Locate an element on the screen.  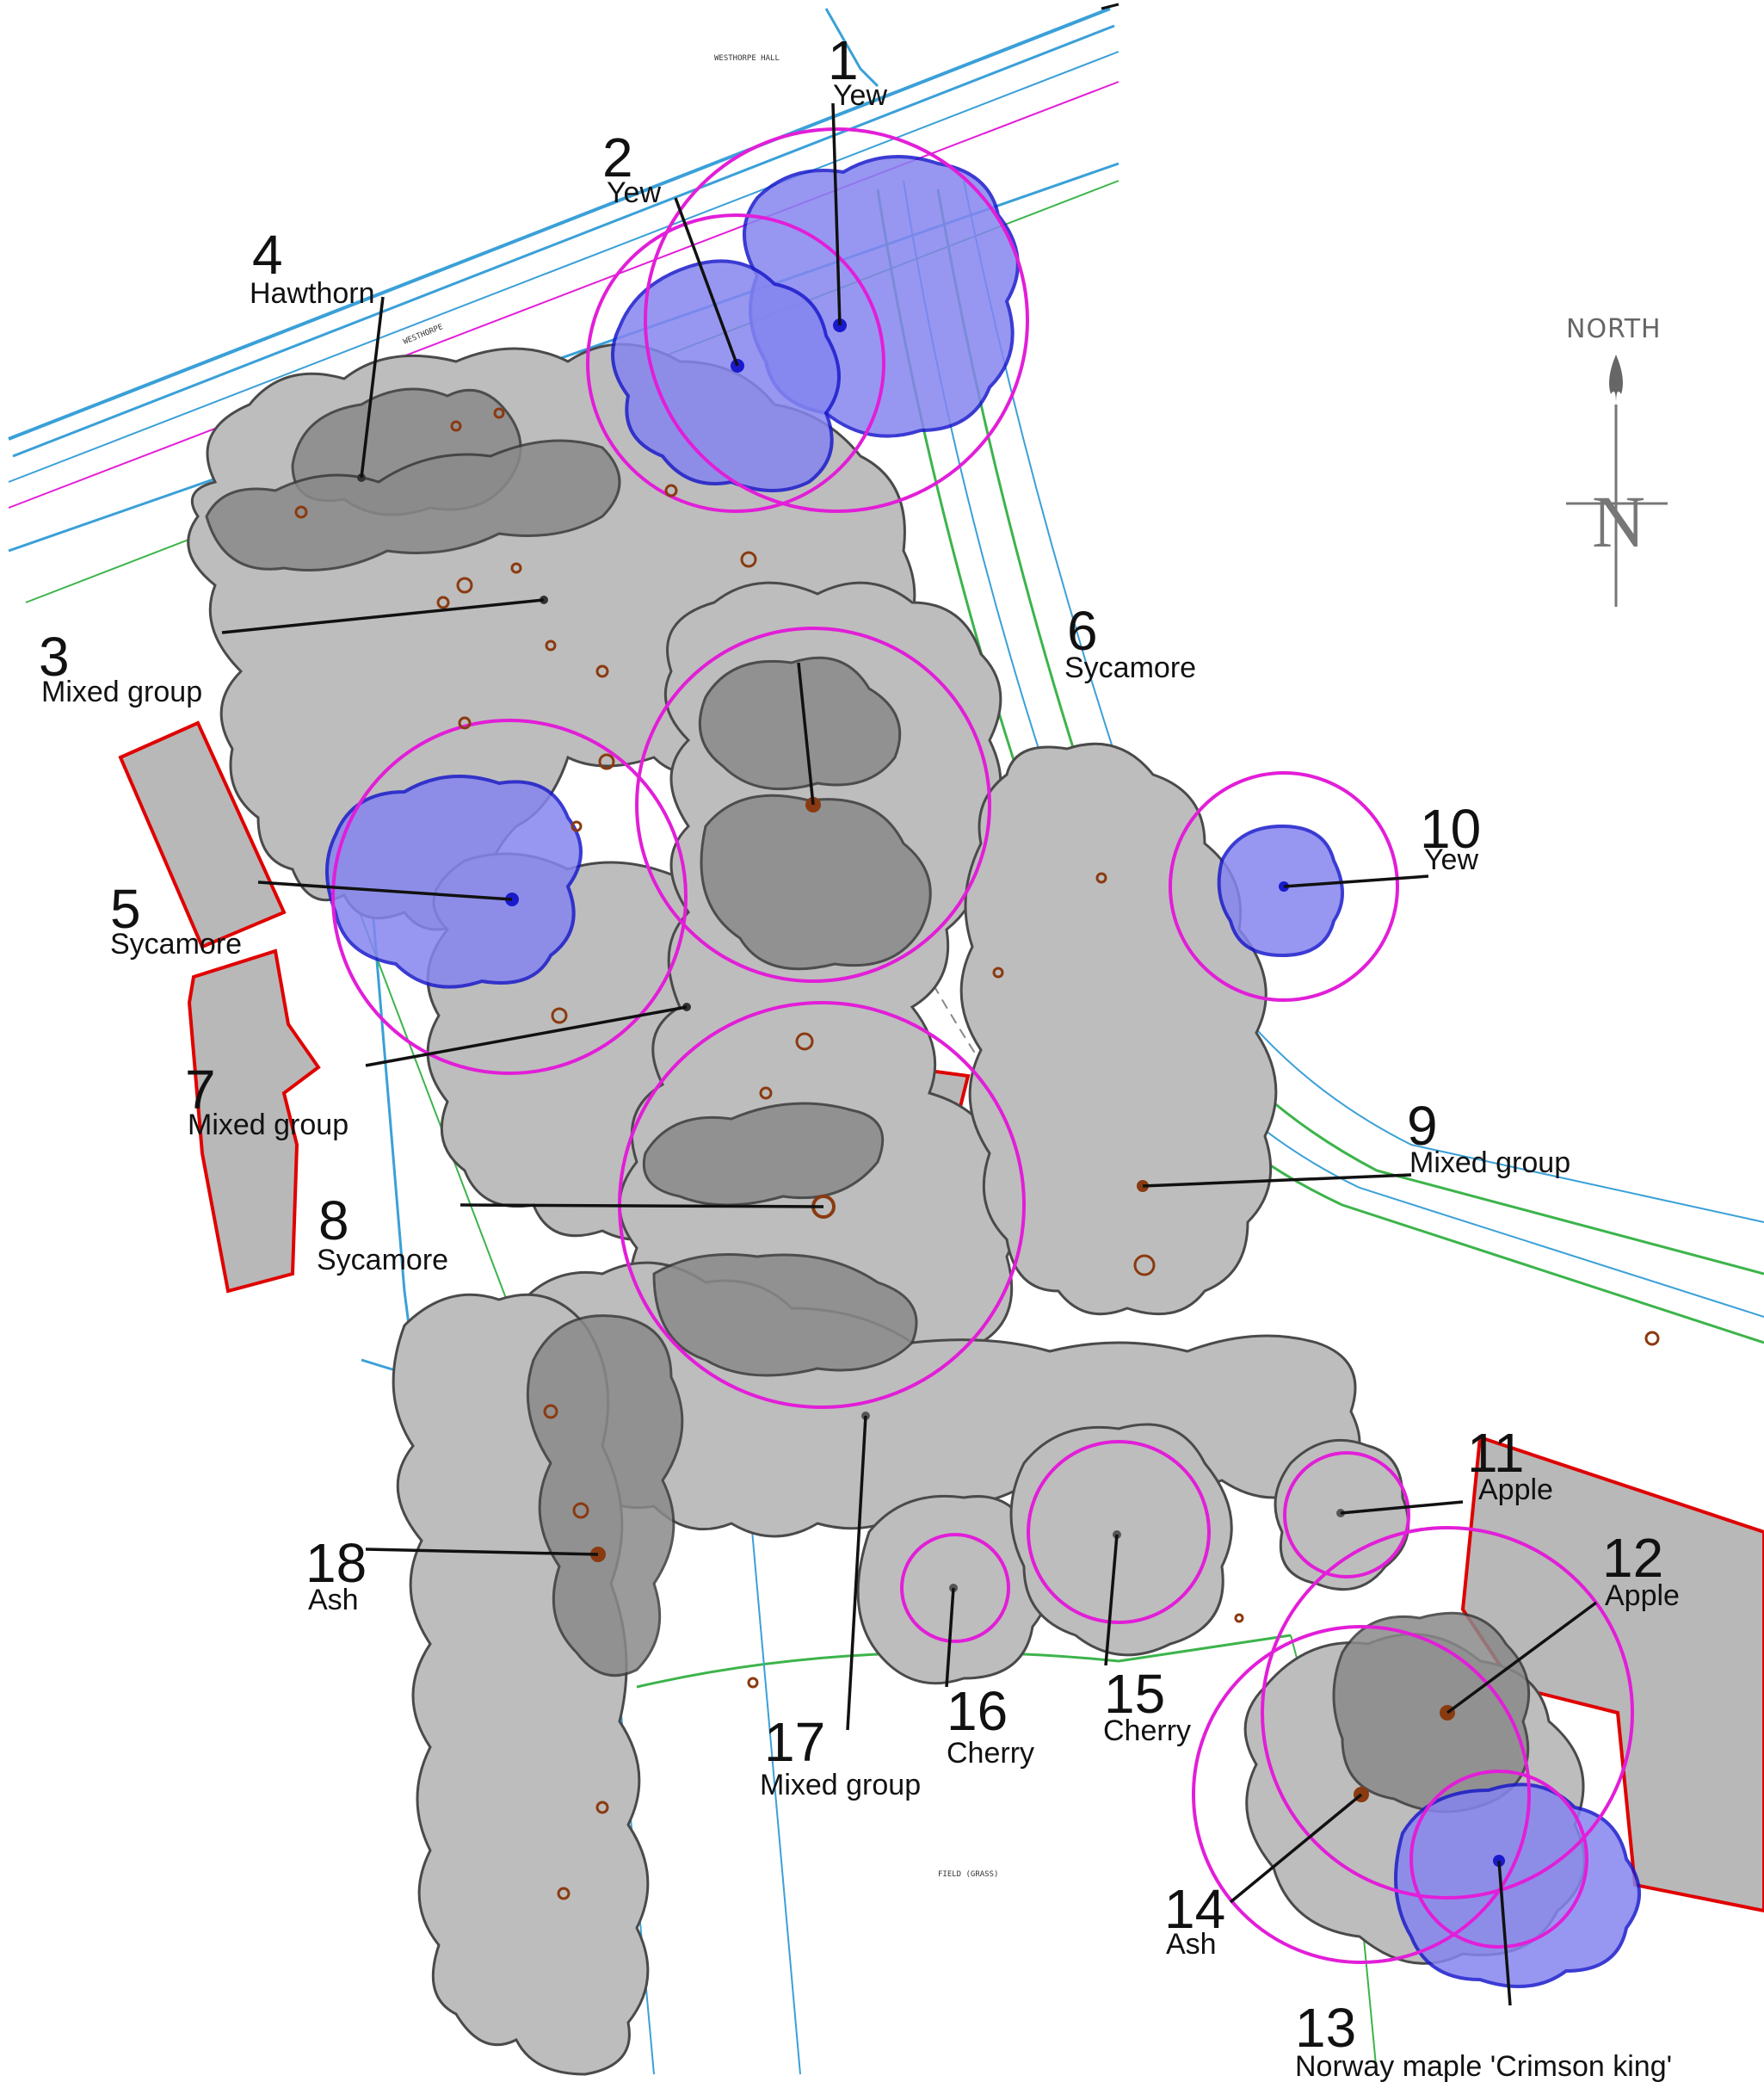
tree-5-name: Sycamore is located at coordinates (176, 944).